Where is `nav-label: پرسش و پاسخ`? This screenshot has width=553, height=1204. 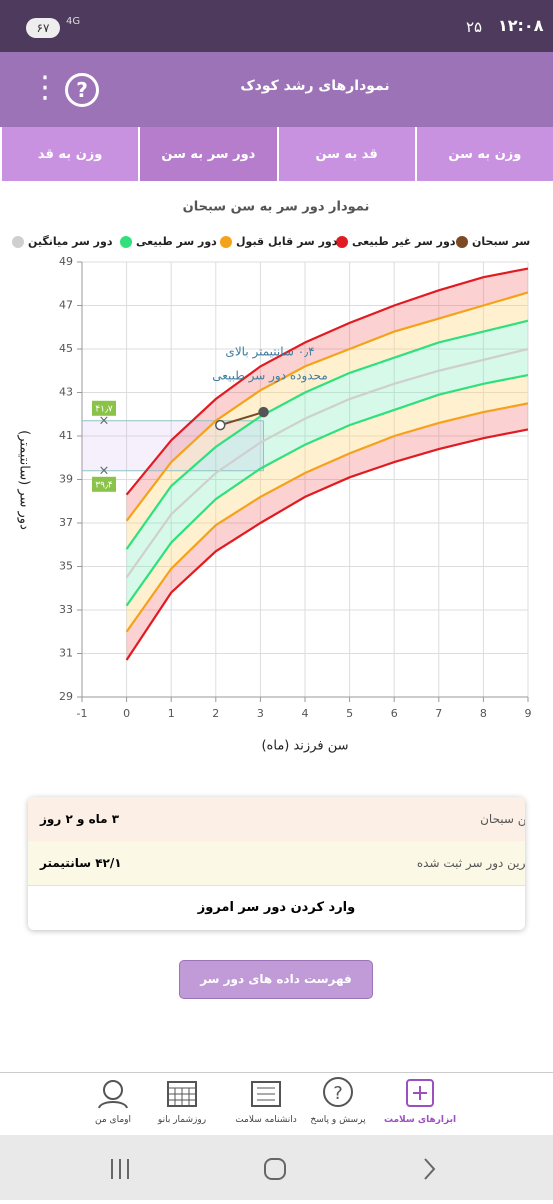
nav-label: پرسش و پاسخ is located at coordinates (338, 1120).